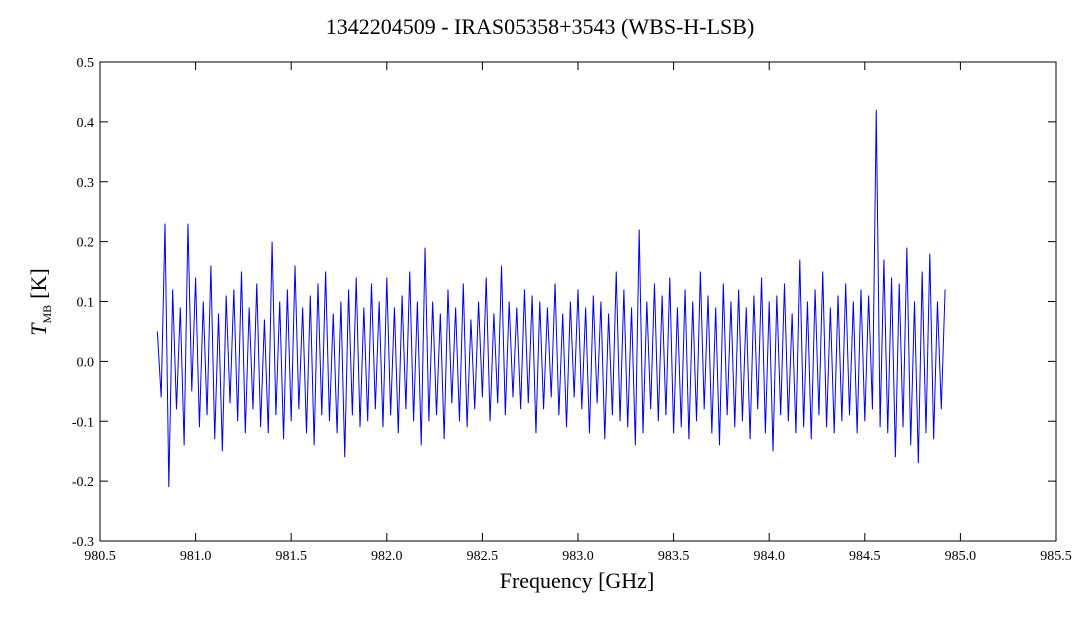 This screenshot has height=623, width=1080. Describe the element at coordinates (86, 183) in the screenshot. I see `y-tick-label: 0.3` at that location.